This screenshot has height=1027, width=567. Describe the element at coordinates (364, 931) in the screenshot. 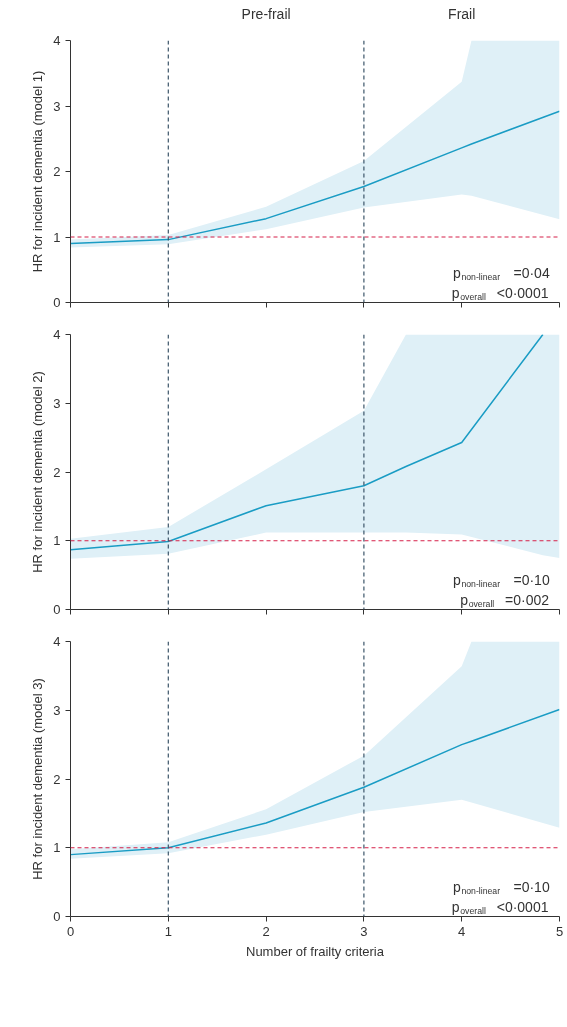

I see `x-tick-label: 3` at that location.